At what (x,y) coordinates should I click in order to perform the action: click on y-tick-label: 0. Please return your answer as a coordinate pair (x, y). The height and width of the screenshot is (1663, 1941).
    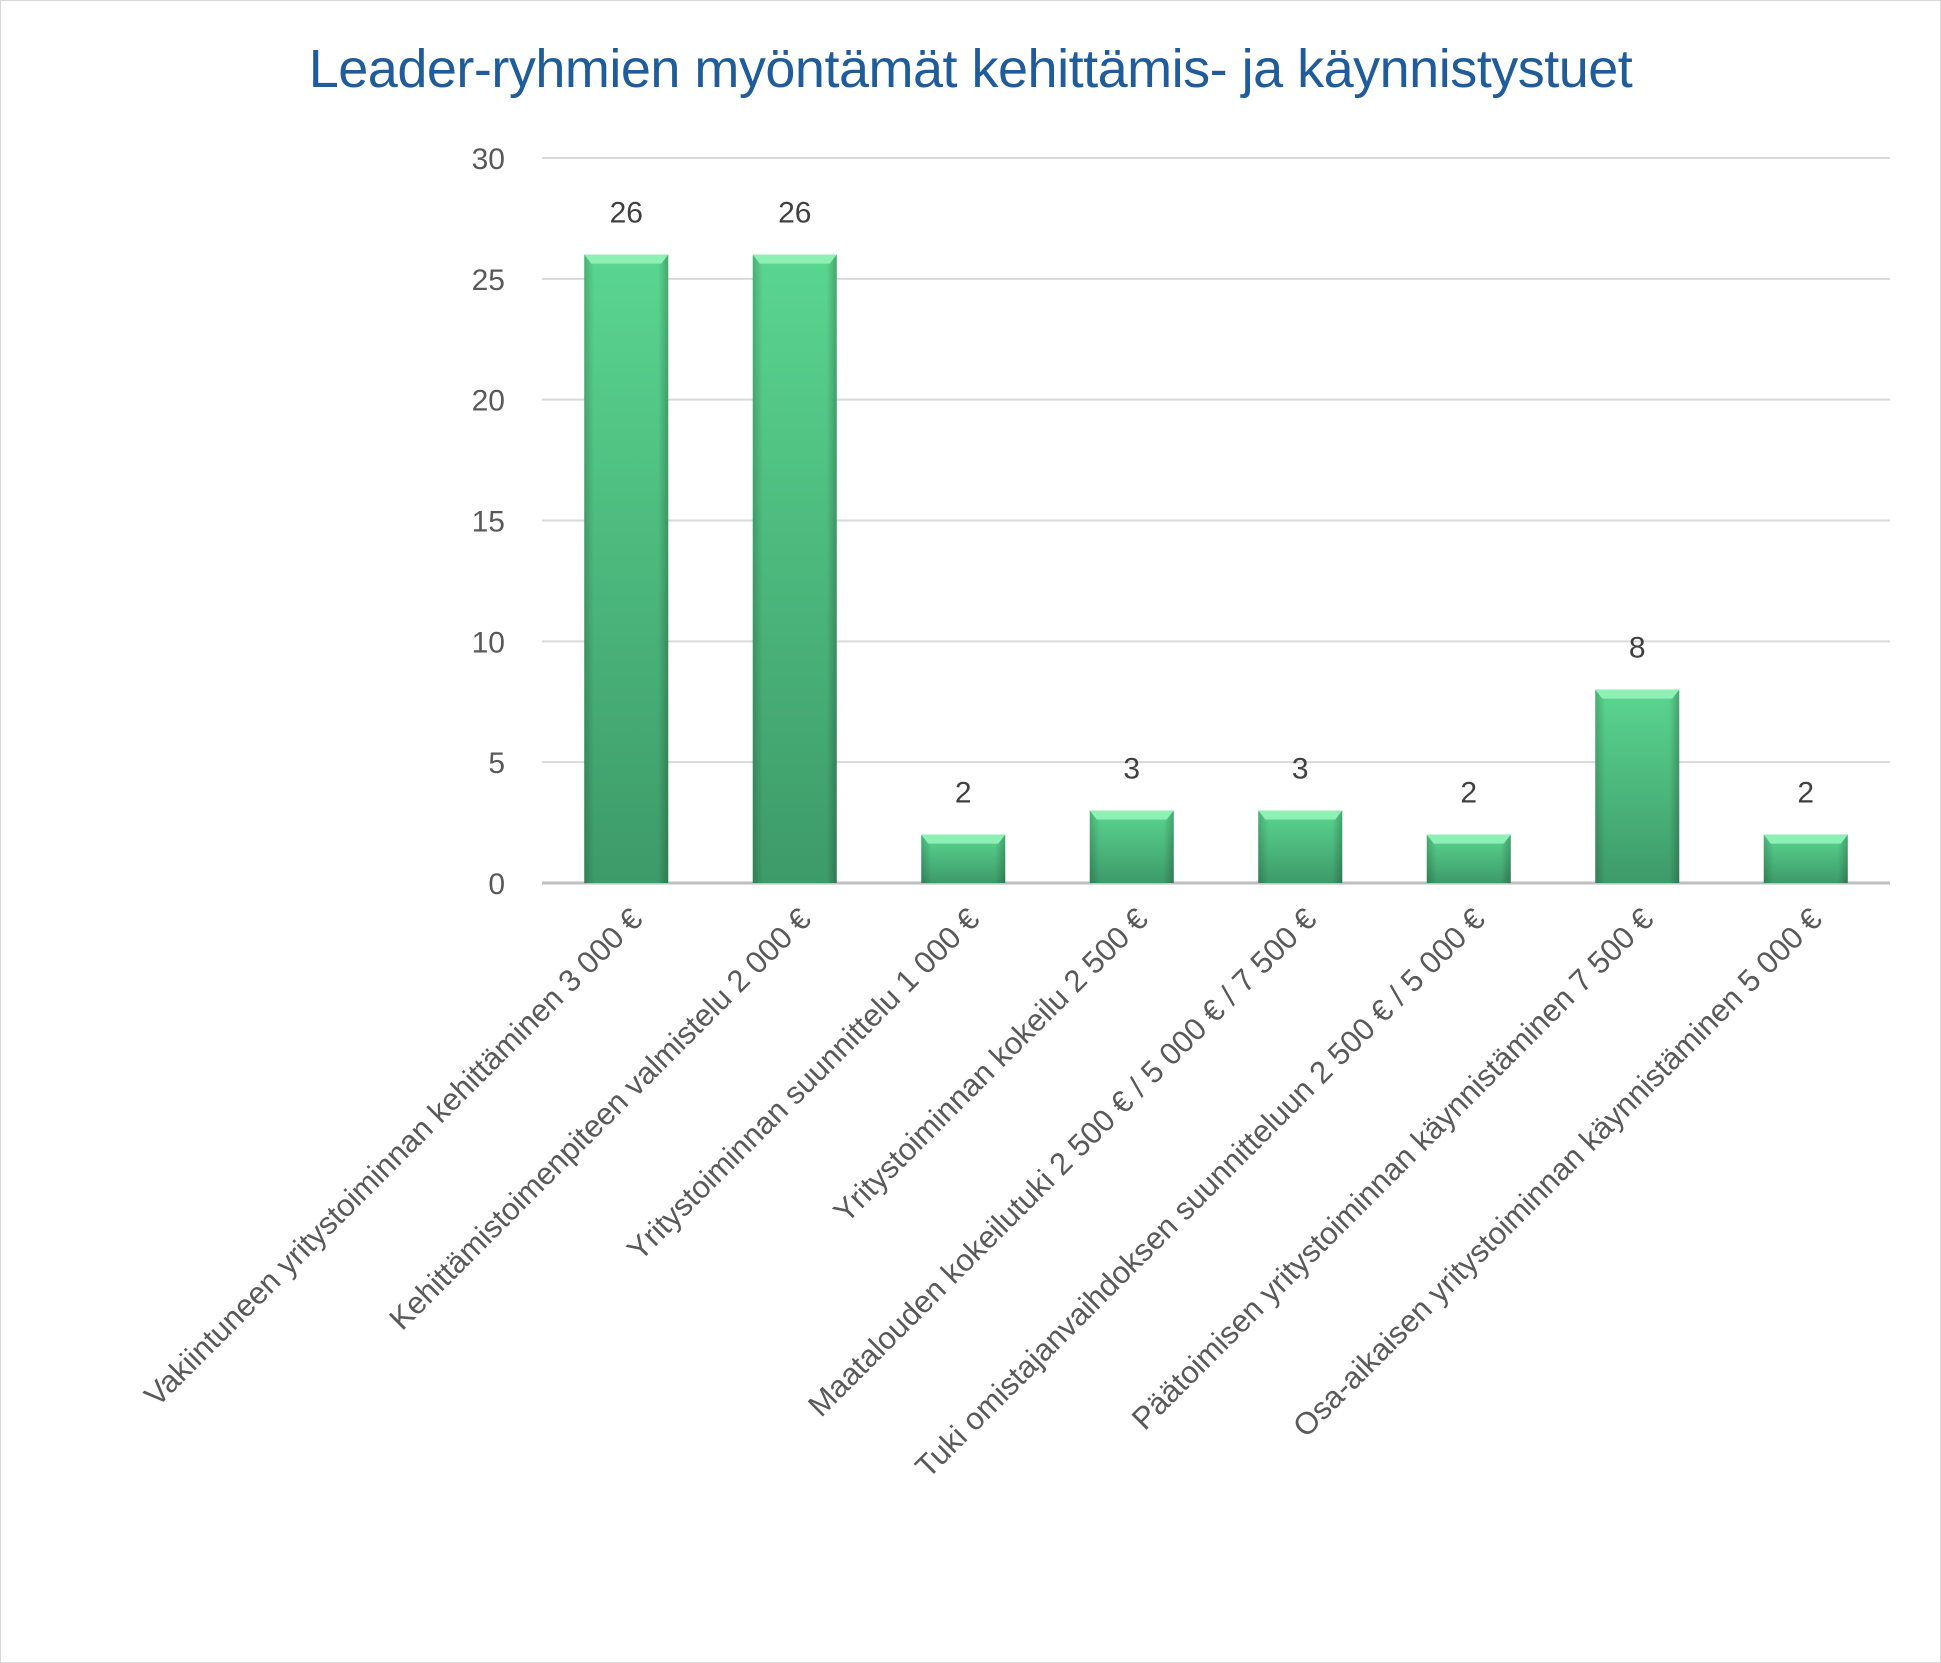
    Looking at the image, I should click on (496, 884).